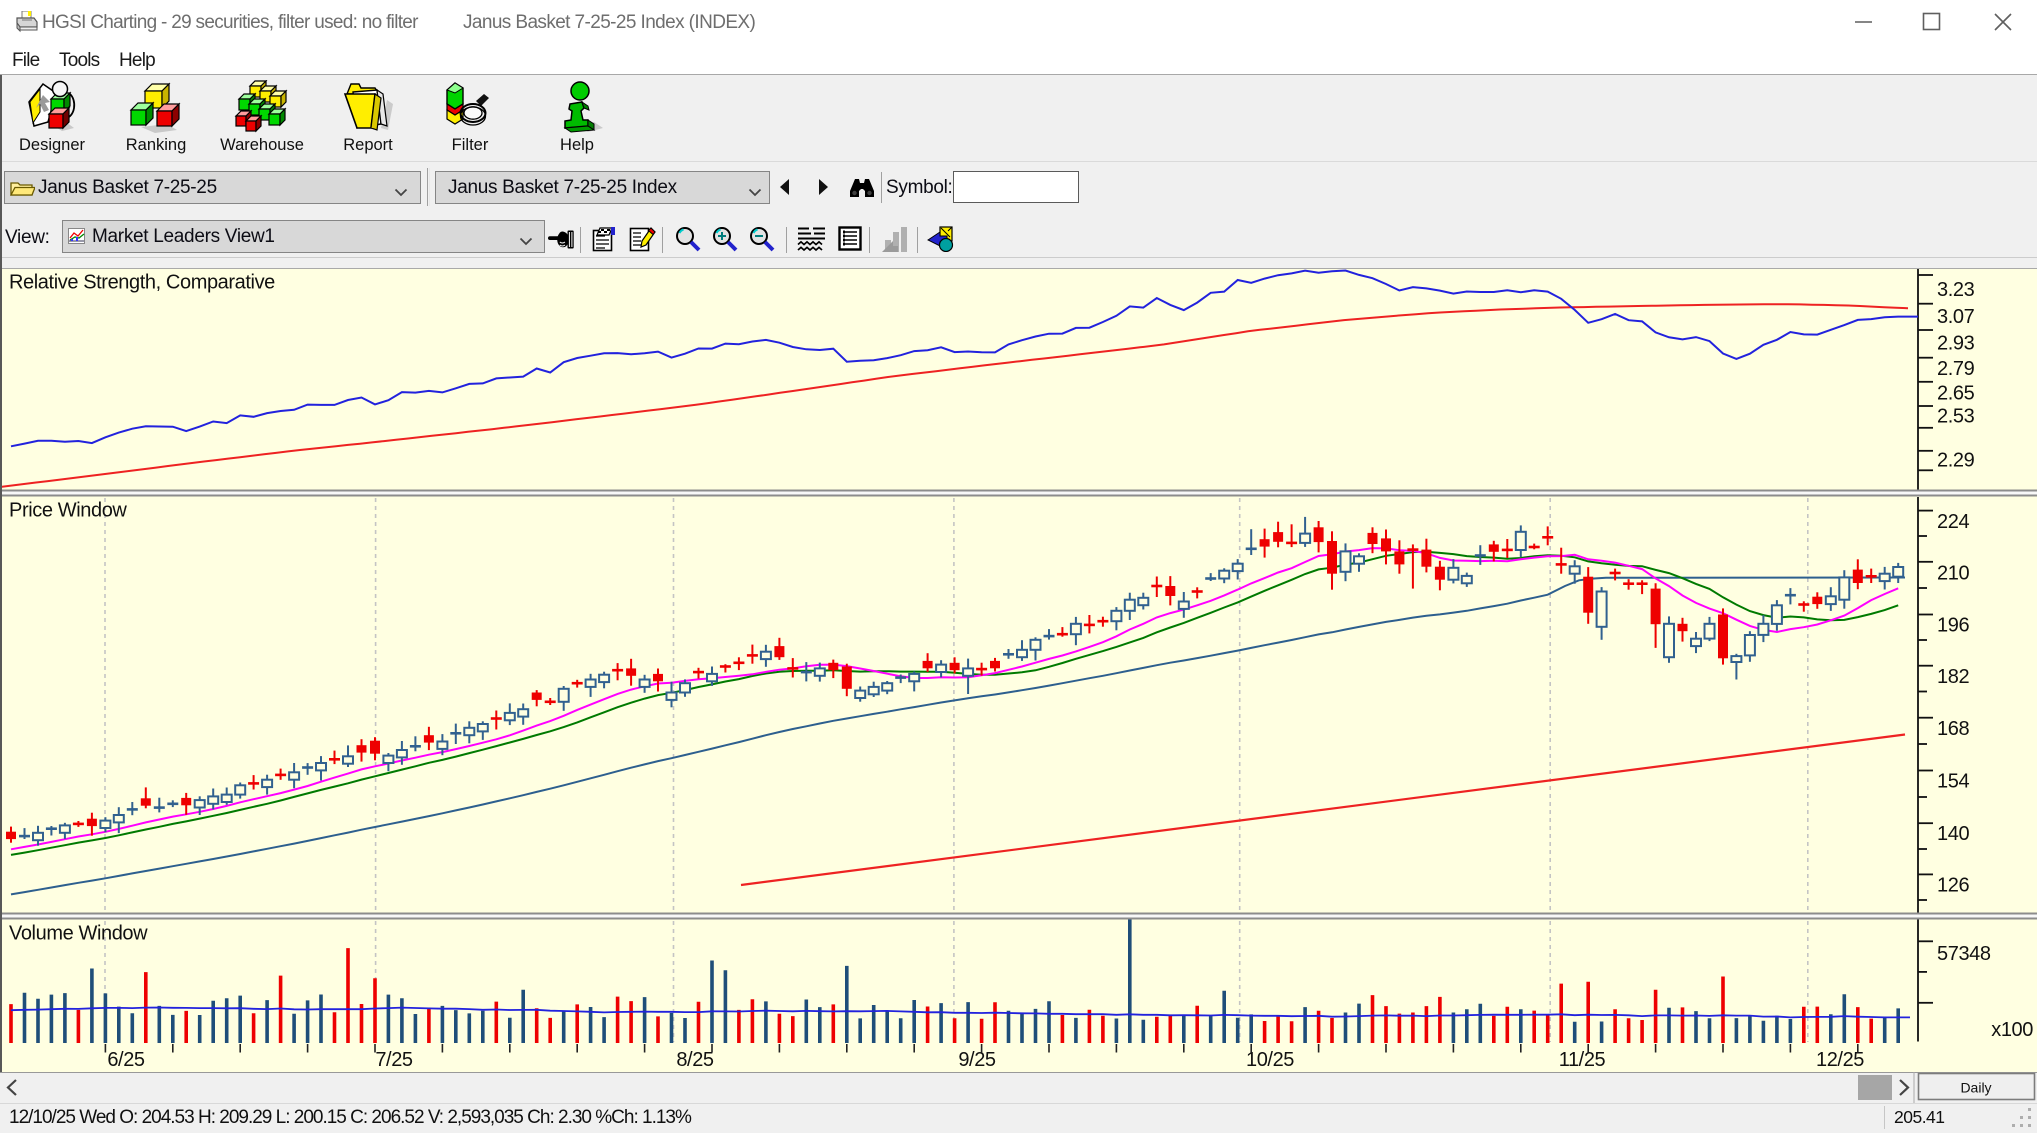 The width and height of the screenshot is (2037, 1133). What do you see at coordinates (78, 934) in the screenshot?
I see `svg-text: Volume Window` at bounding box center [78, 934].